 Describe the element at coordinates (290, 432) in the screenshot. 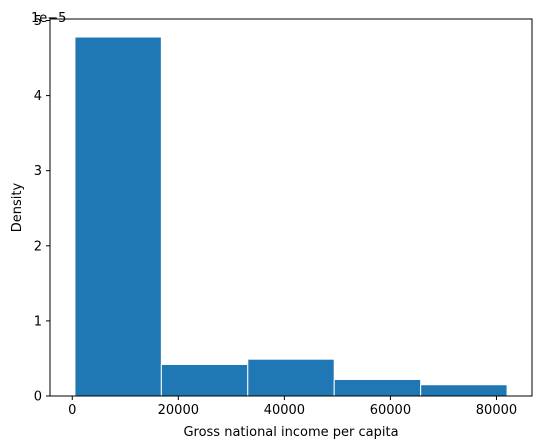

I see `x-axis-label: Gross national income per capita` at that location.